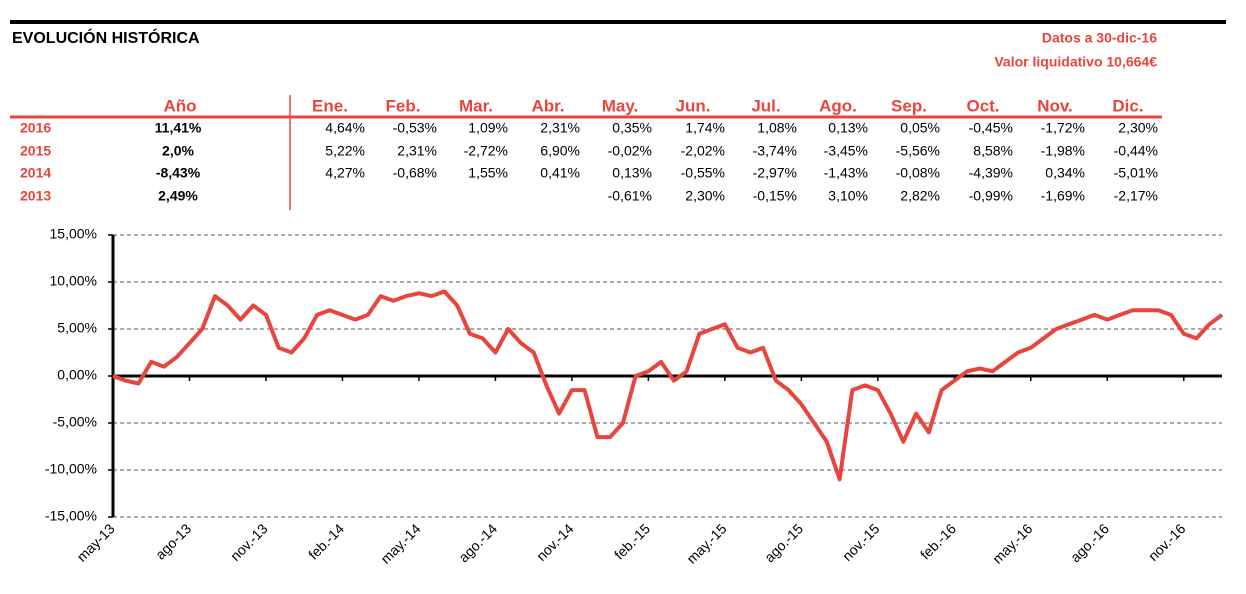 Image resolution: width=1246 pixels, height=594 pixels. Describe the element at coordinates (35, 128) in the screenshot. I see `row-year: 2016` at that location.